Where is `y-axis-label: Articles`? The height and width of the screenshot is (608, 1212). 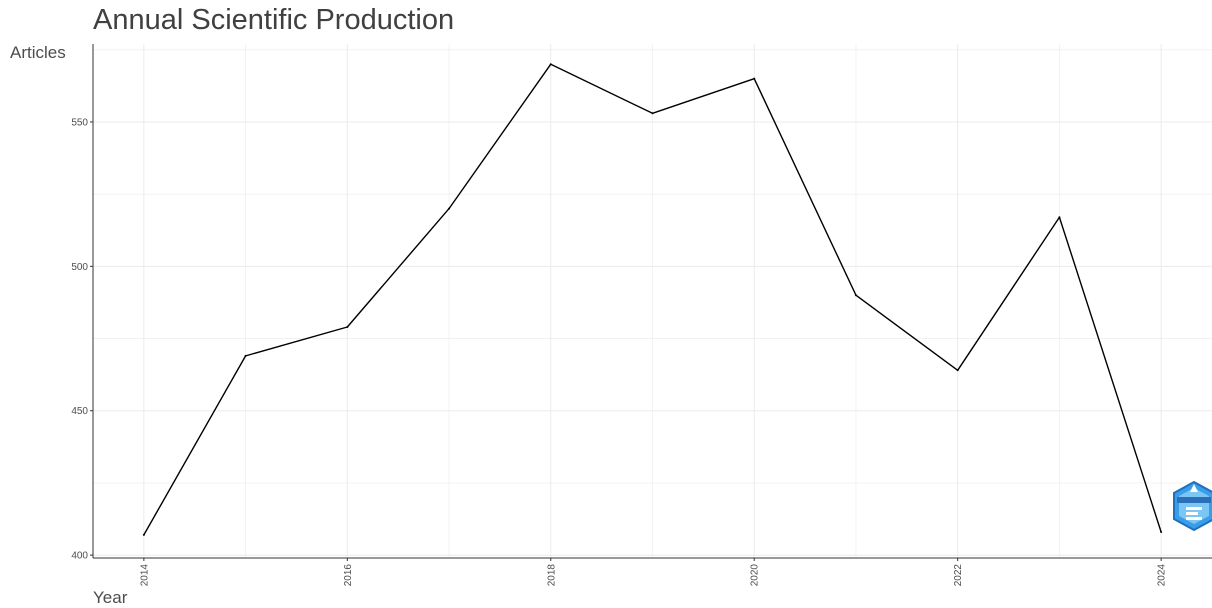 y-axis-label: Articles is located at coordinates (38, 52).